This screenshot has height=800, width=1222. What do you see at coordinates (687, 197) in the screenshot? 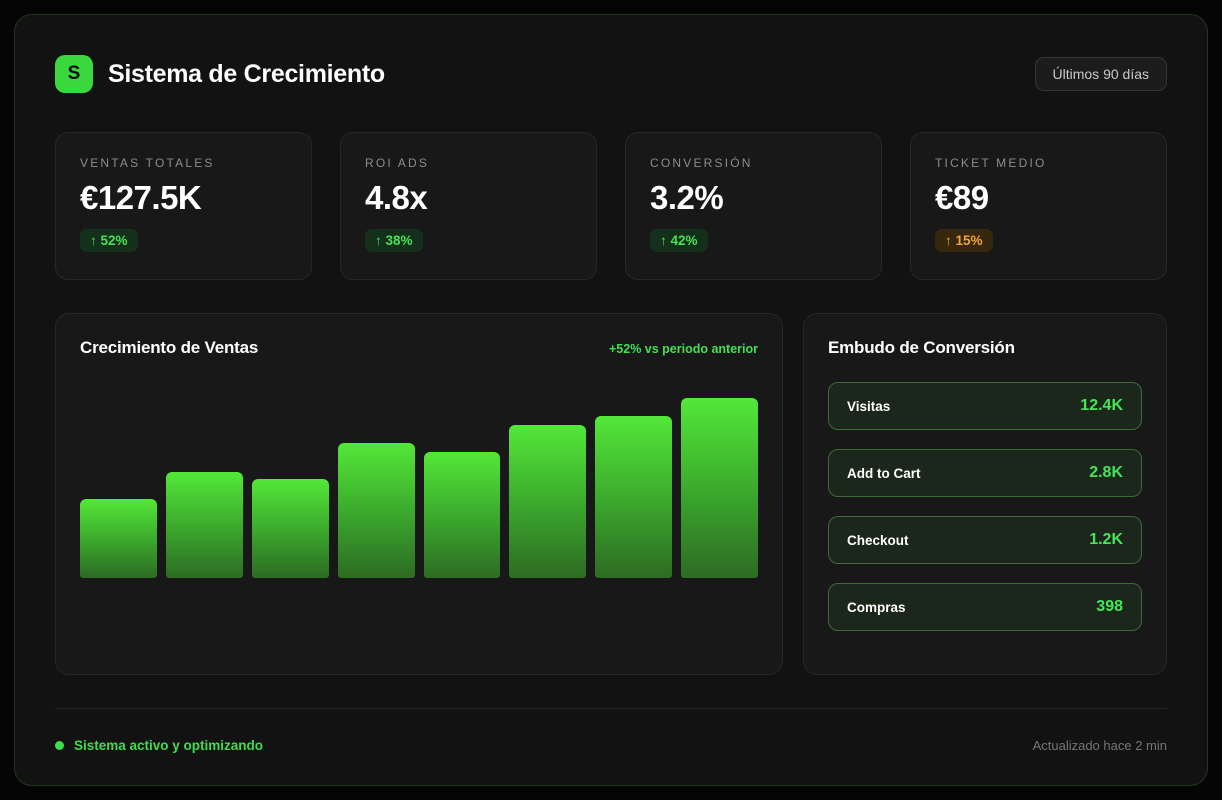
I see `kpi-value: 3.2%` at bounding box center [687, 197].